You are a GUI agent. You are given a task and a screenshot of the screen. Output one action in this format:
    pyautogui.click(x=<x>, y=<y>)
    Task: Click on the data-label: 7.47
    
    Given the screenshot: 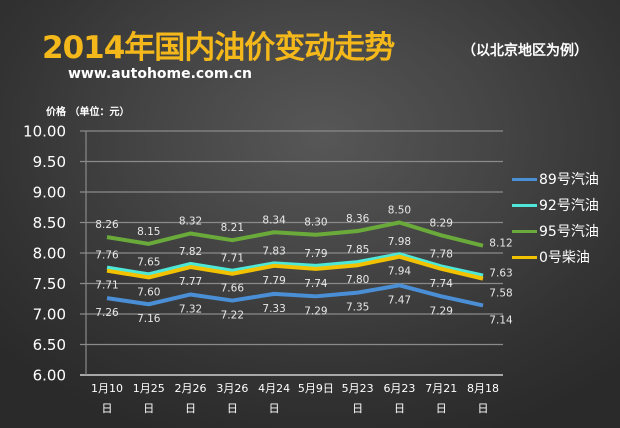 What is the action you would take?
    pyautogui.click(x=399, y=300)
    